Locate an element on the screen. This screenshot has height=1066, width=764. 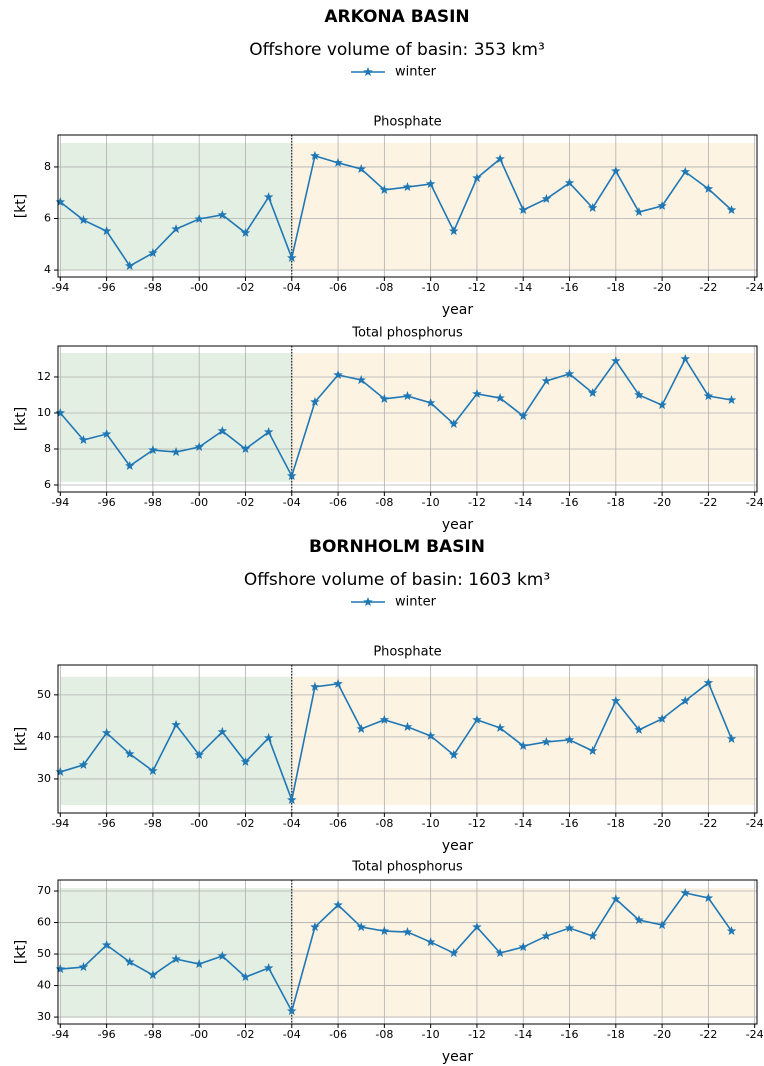
subtitle: Offshore volume of basin: 353 km³ is located at coordinates (397, 50).